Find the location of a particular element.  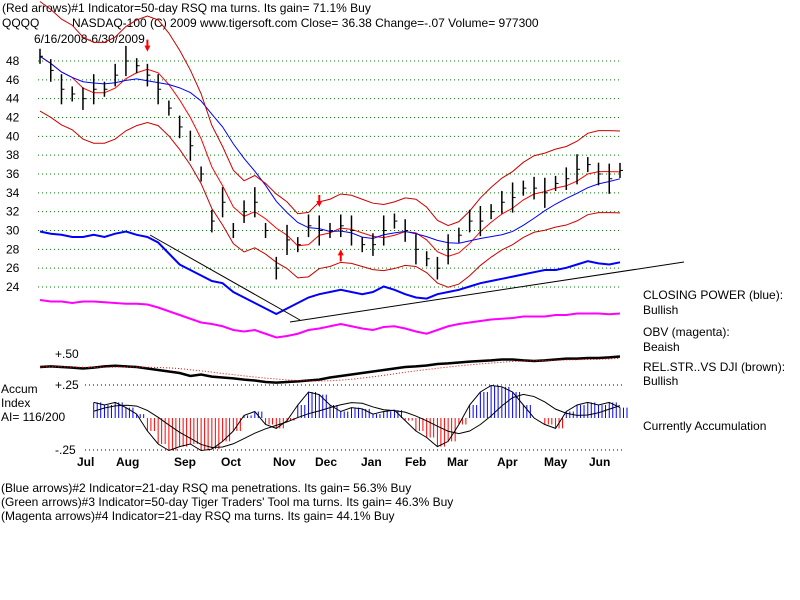

y-tick-label: 26 is located at coordinates (13, 268).